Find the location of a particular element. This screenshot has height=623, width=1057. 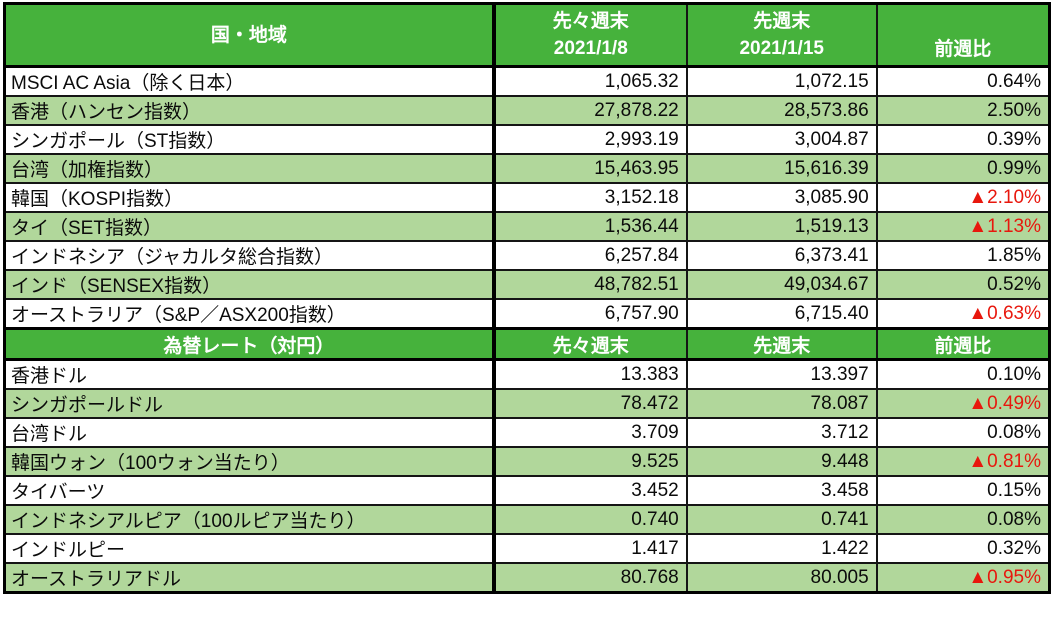

value-prev1: 78.087 is located at coordinates (781, 403).